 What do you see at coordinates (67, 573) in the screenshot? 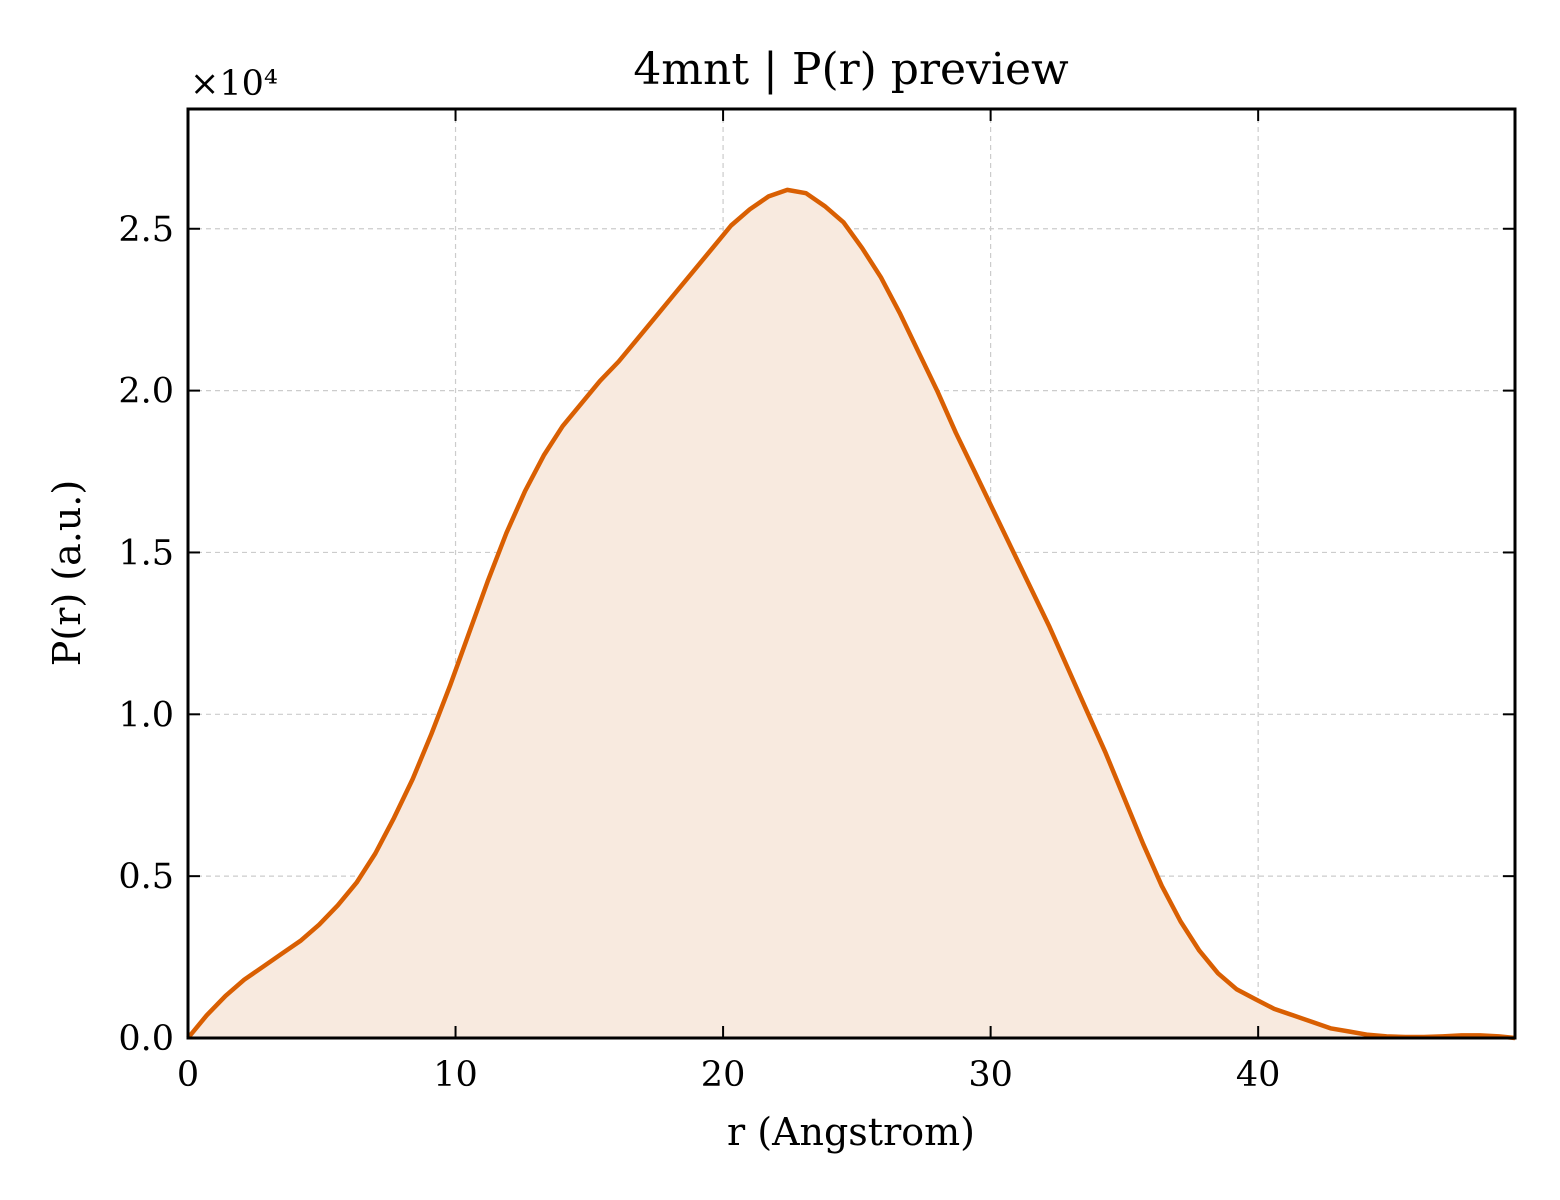
I see `y-axis-label: P(r) (a.u.)` at bounding box center [67, 573].